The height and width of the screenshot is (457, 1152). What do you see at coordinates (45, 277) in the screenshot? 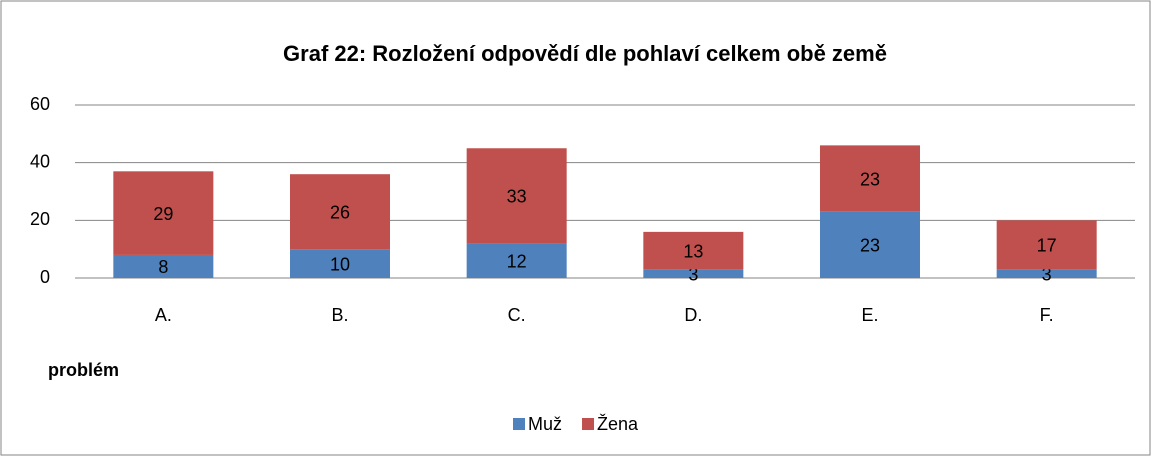
I see `y-tick-label: 0` at bounding box center [45, 277].